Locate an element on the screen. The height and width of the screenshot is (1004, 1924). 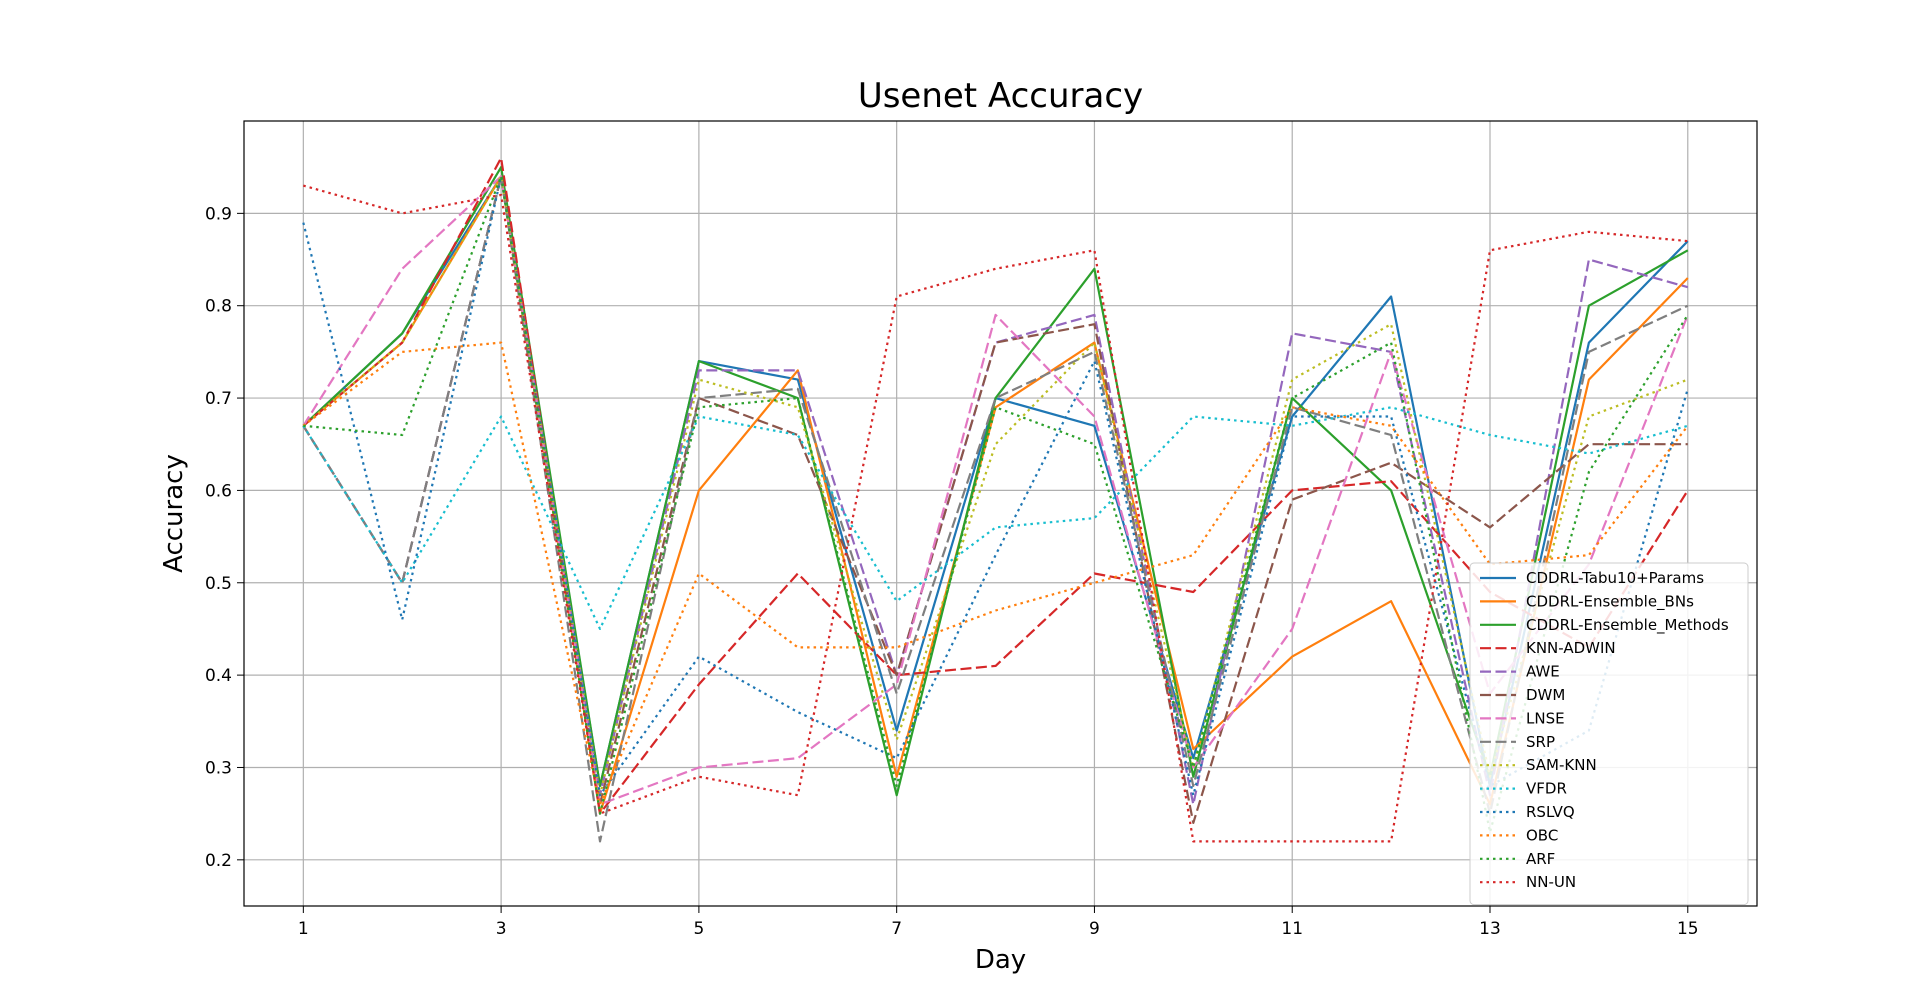
y-tick-label: 0.8 is located at coordinates (218, 307).